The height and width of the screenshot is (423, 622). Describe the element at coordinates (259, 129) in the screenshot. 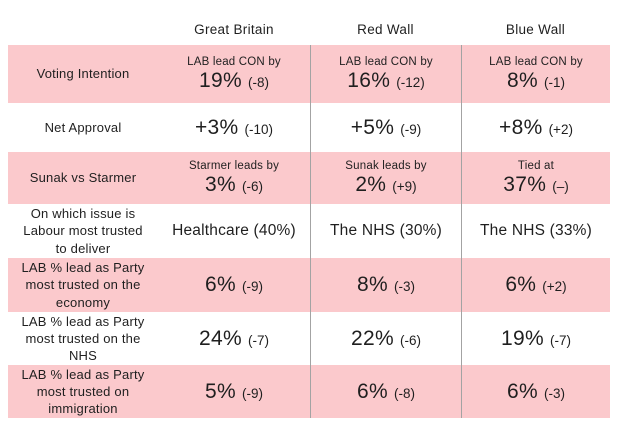

I see `cell-change: (-10)` at that location.